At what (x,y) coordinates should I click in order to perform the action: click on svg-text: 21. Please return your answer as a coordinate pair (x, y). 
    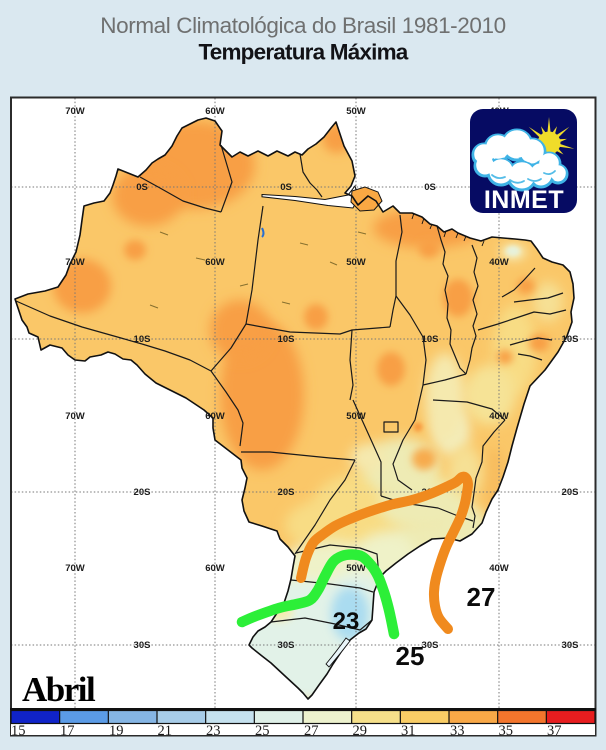
    Looking at the image, I should click on (165, 731).